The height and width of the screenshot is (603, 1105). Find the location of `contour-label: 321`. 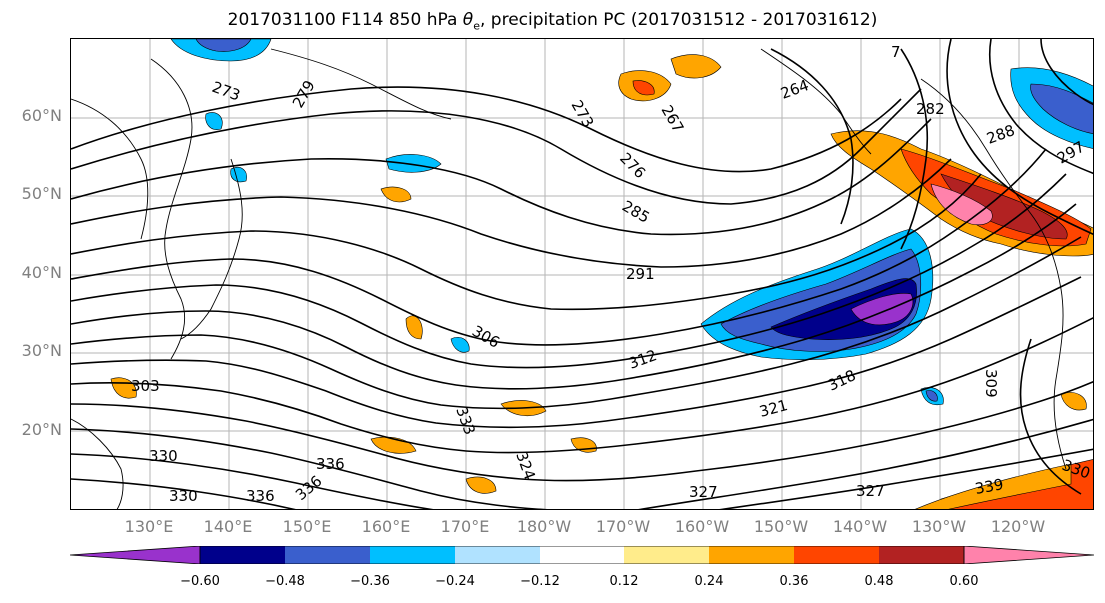

contour-label: 321 is located at coordinates (773, 408).